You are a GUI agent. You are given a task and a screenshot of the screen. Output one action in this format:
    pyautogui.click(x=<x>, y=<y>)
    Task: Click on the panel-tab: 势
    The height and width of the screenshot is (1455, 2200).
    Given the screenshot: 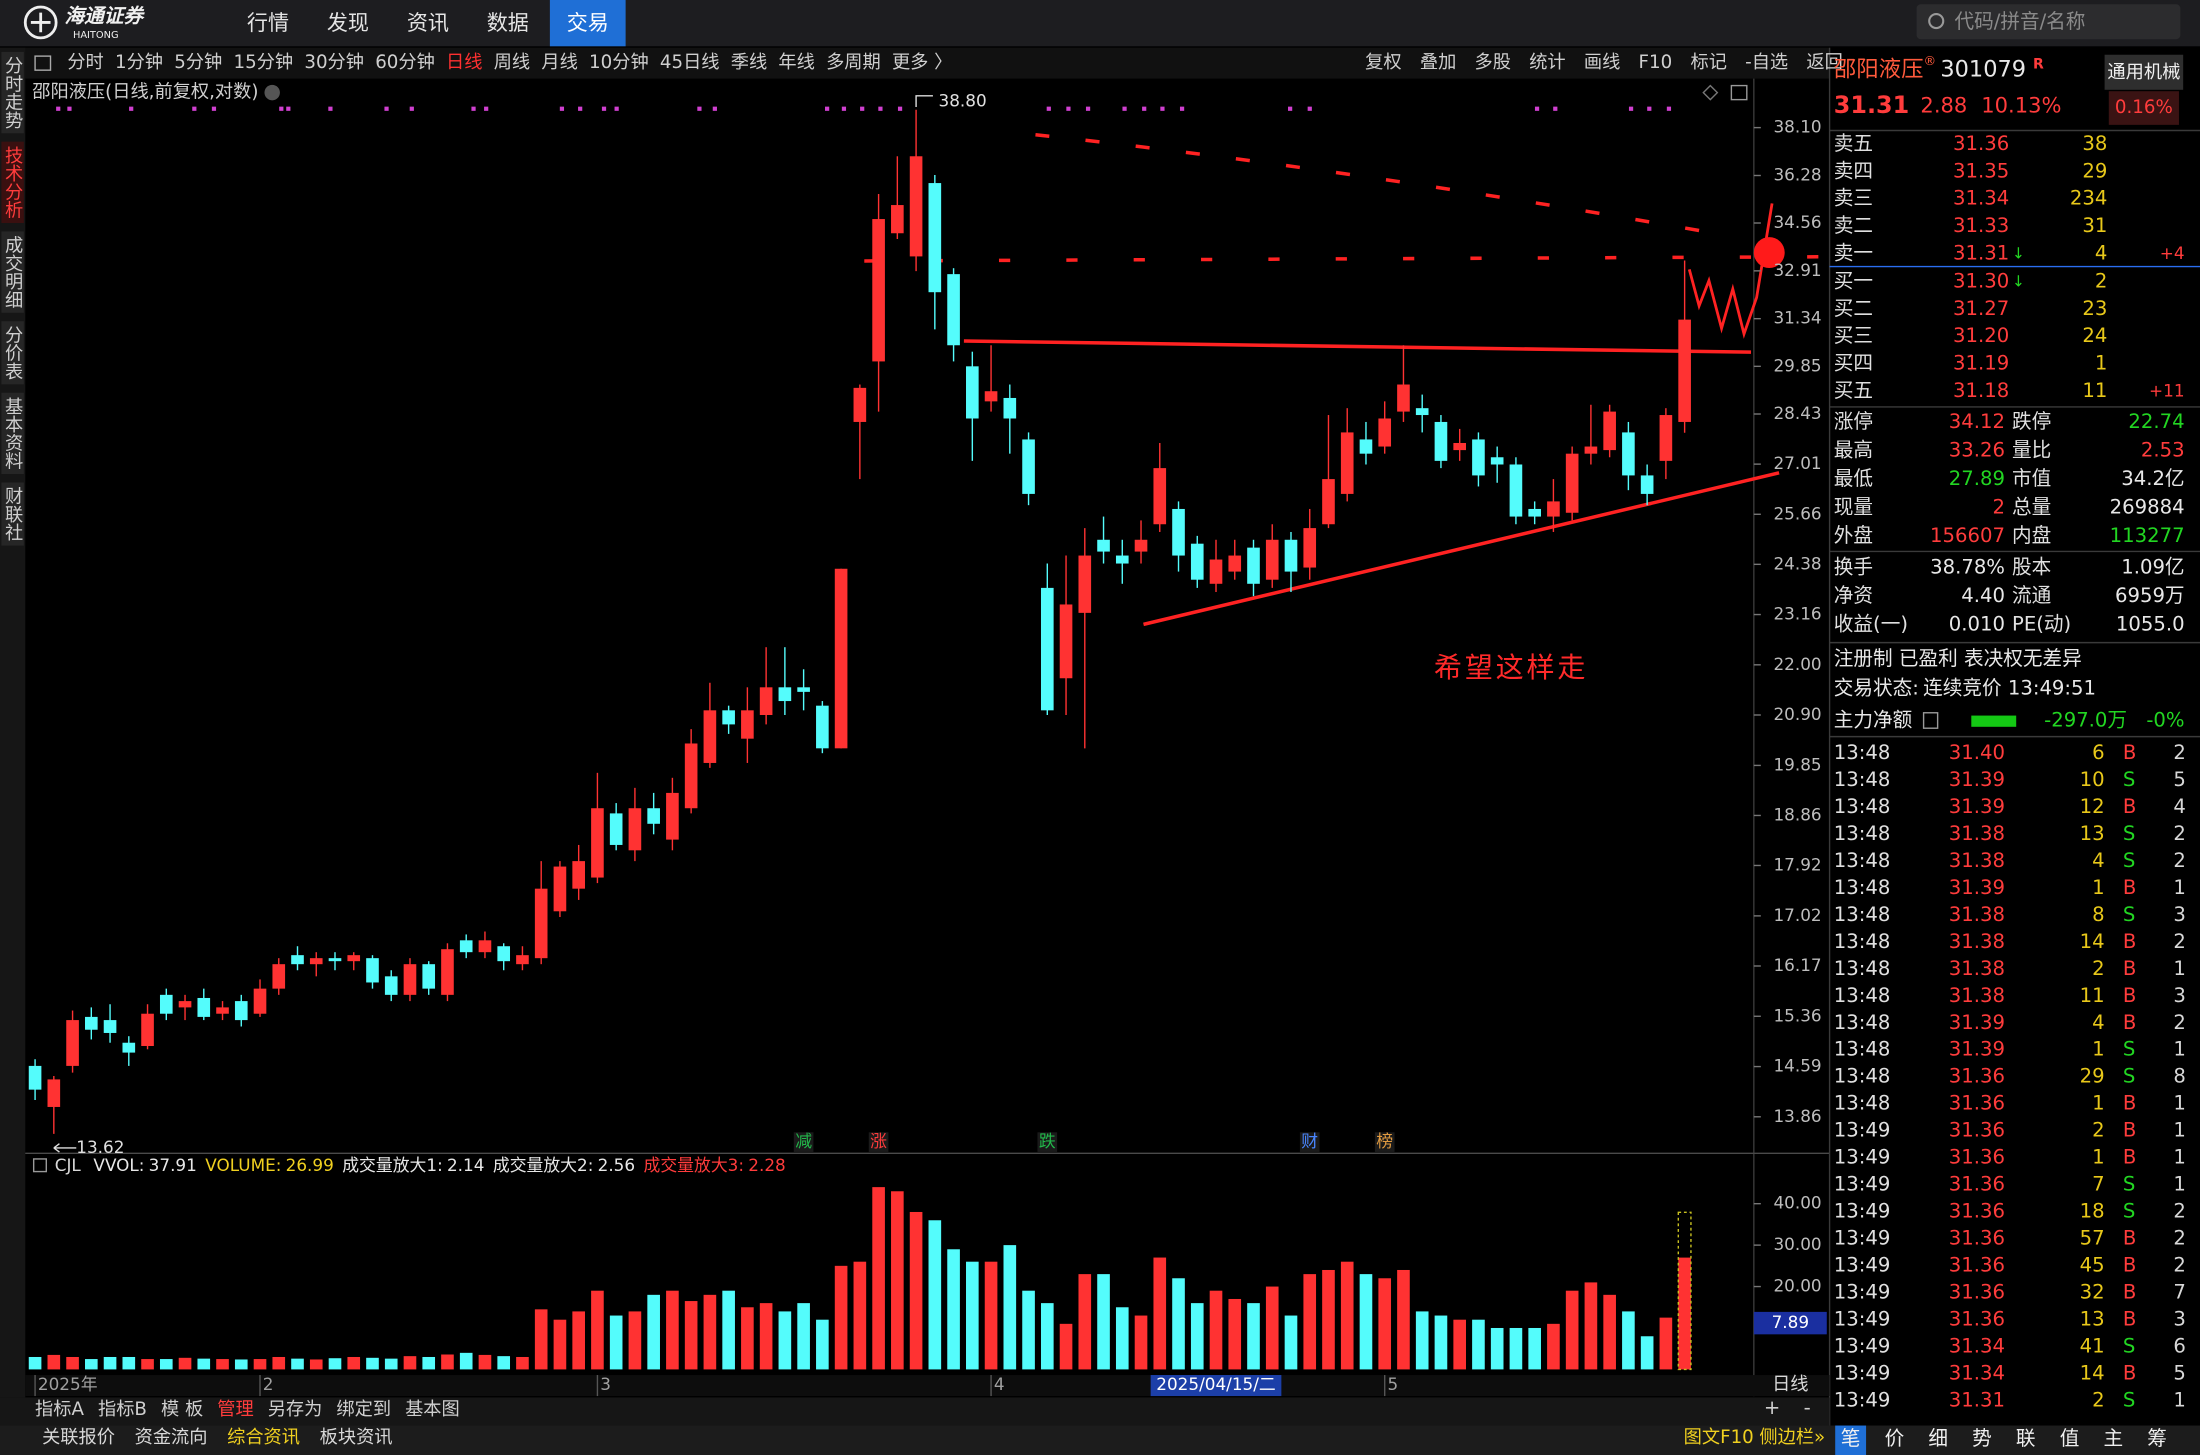 What is the action you would take?
    pyautogui.click(x=1982, y=1438)
    